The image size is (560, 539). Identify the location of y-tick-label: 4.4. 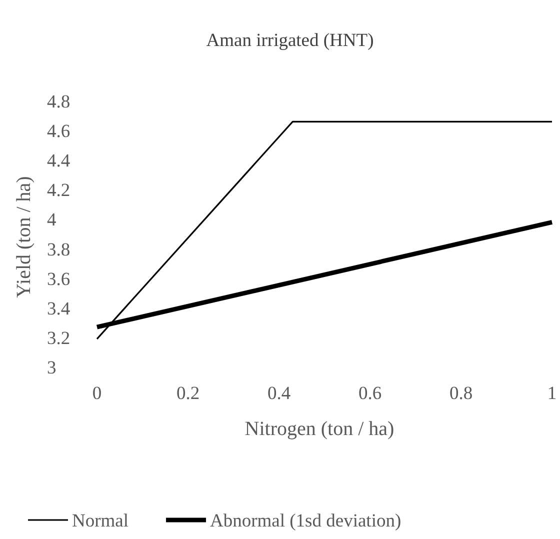
(58, 162).